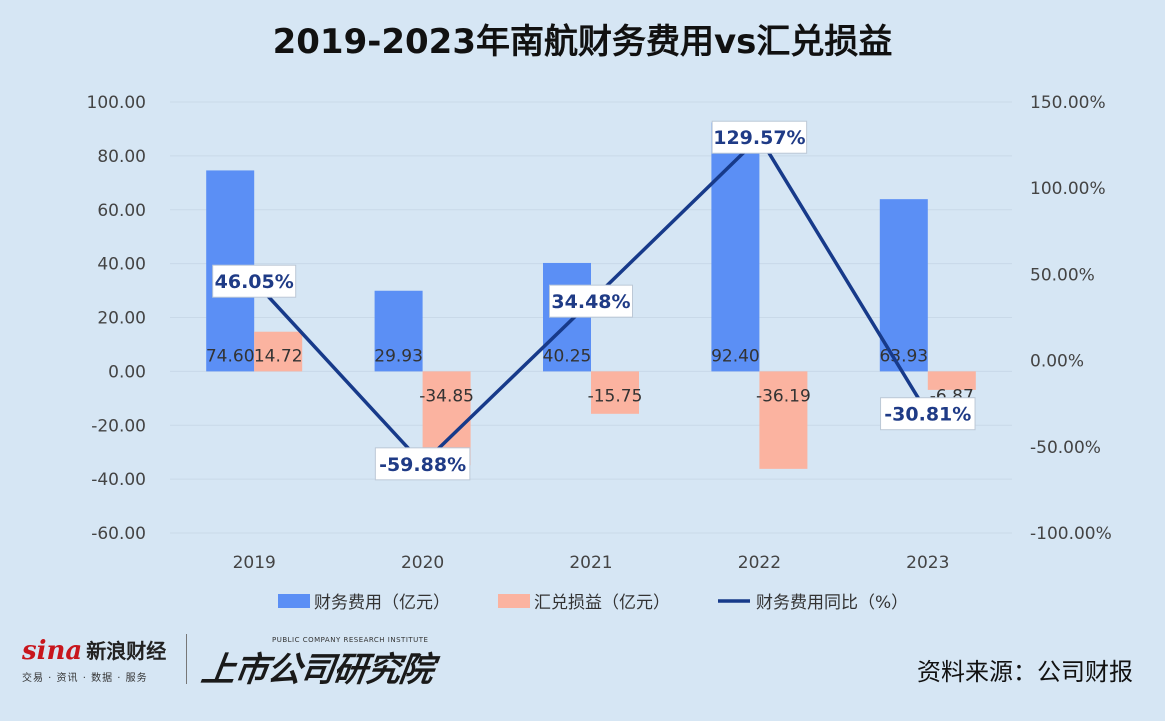  Describe the element at coordinates (278, 356) in the screenshot. I see `bar-fx-label: 14.72` at that location.